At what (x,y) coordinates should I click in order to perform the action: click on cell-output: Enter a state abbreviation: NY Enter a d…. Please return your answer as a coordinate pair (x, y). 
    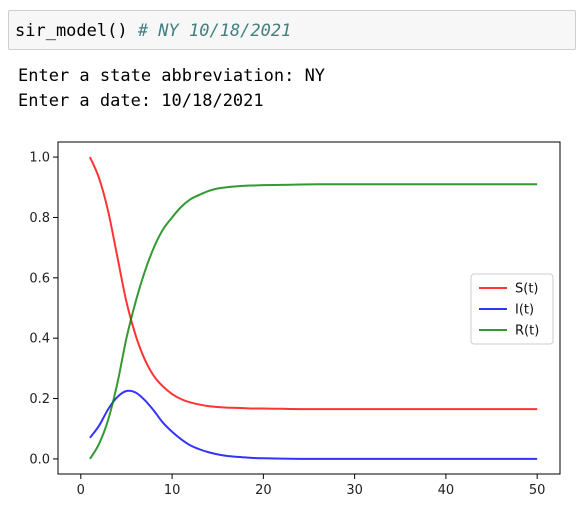
    Looking at the image, I should click on (171, 89).